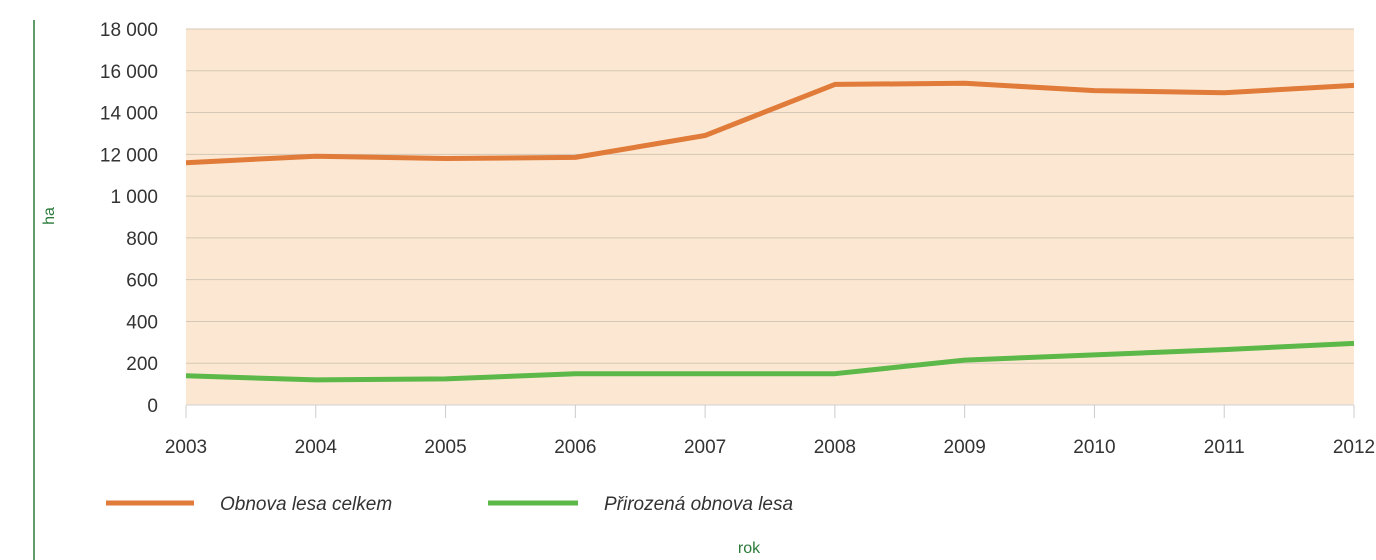 This screenshot has width=1376, height=560. I want to click on x-tick-label: 2003, so click(186, 447).